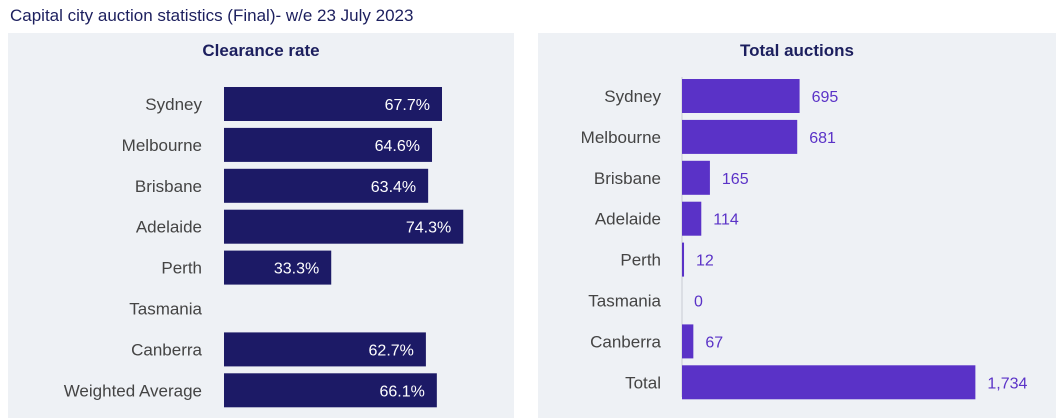 The height and width of the screenshot is (418, 1056). Describe the element at coordinates (705, 261) in the screenshot. I see `total-auctions-value-label-perth: 12` at that location.